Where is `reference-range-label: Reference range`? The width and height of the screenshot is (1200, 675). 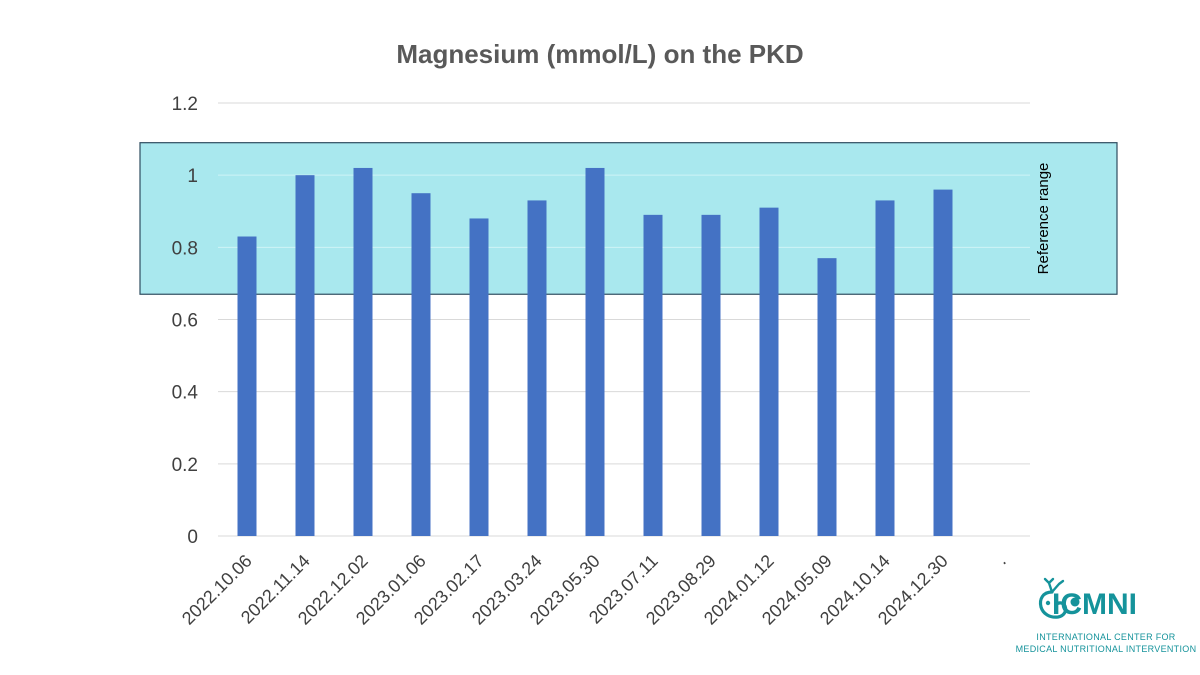 reference-range-label: Reference range is located at coordinates (1043, 219).